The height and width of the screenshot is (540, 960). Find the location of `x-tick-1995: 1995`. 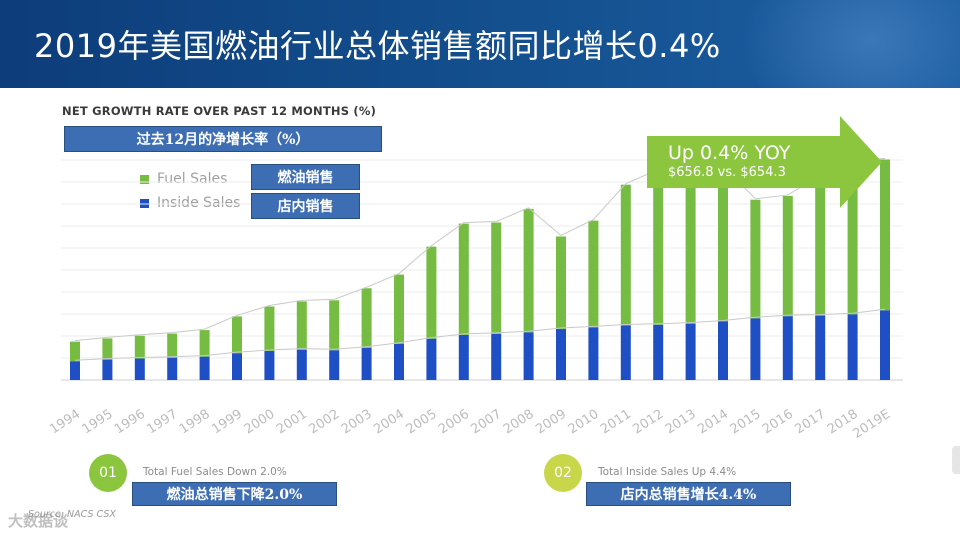

x-tick-1995: 1995 is located at coordinates (98, 422).